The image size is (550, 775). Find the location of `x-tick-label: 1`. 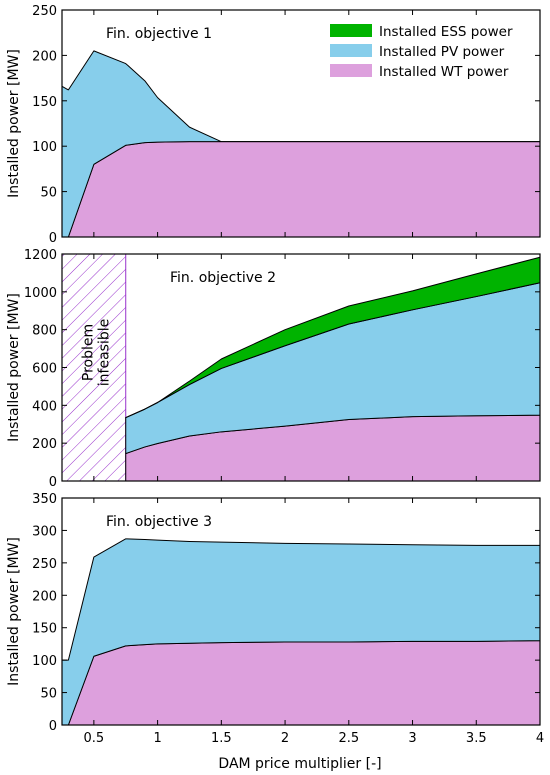

x-tick-label: 1 is located at coordinates (157, 738).